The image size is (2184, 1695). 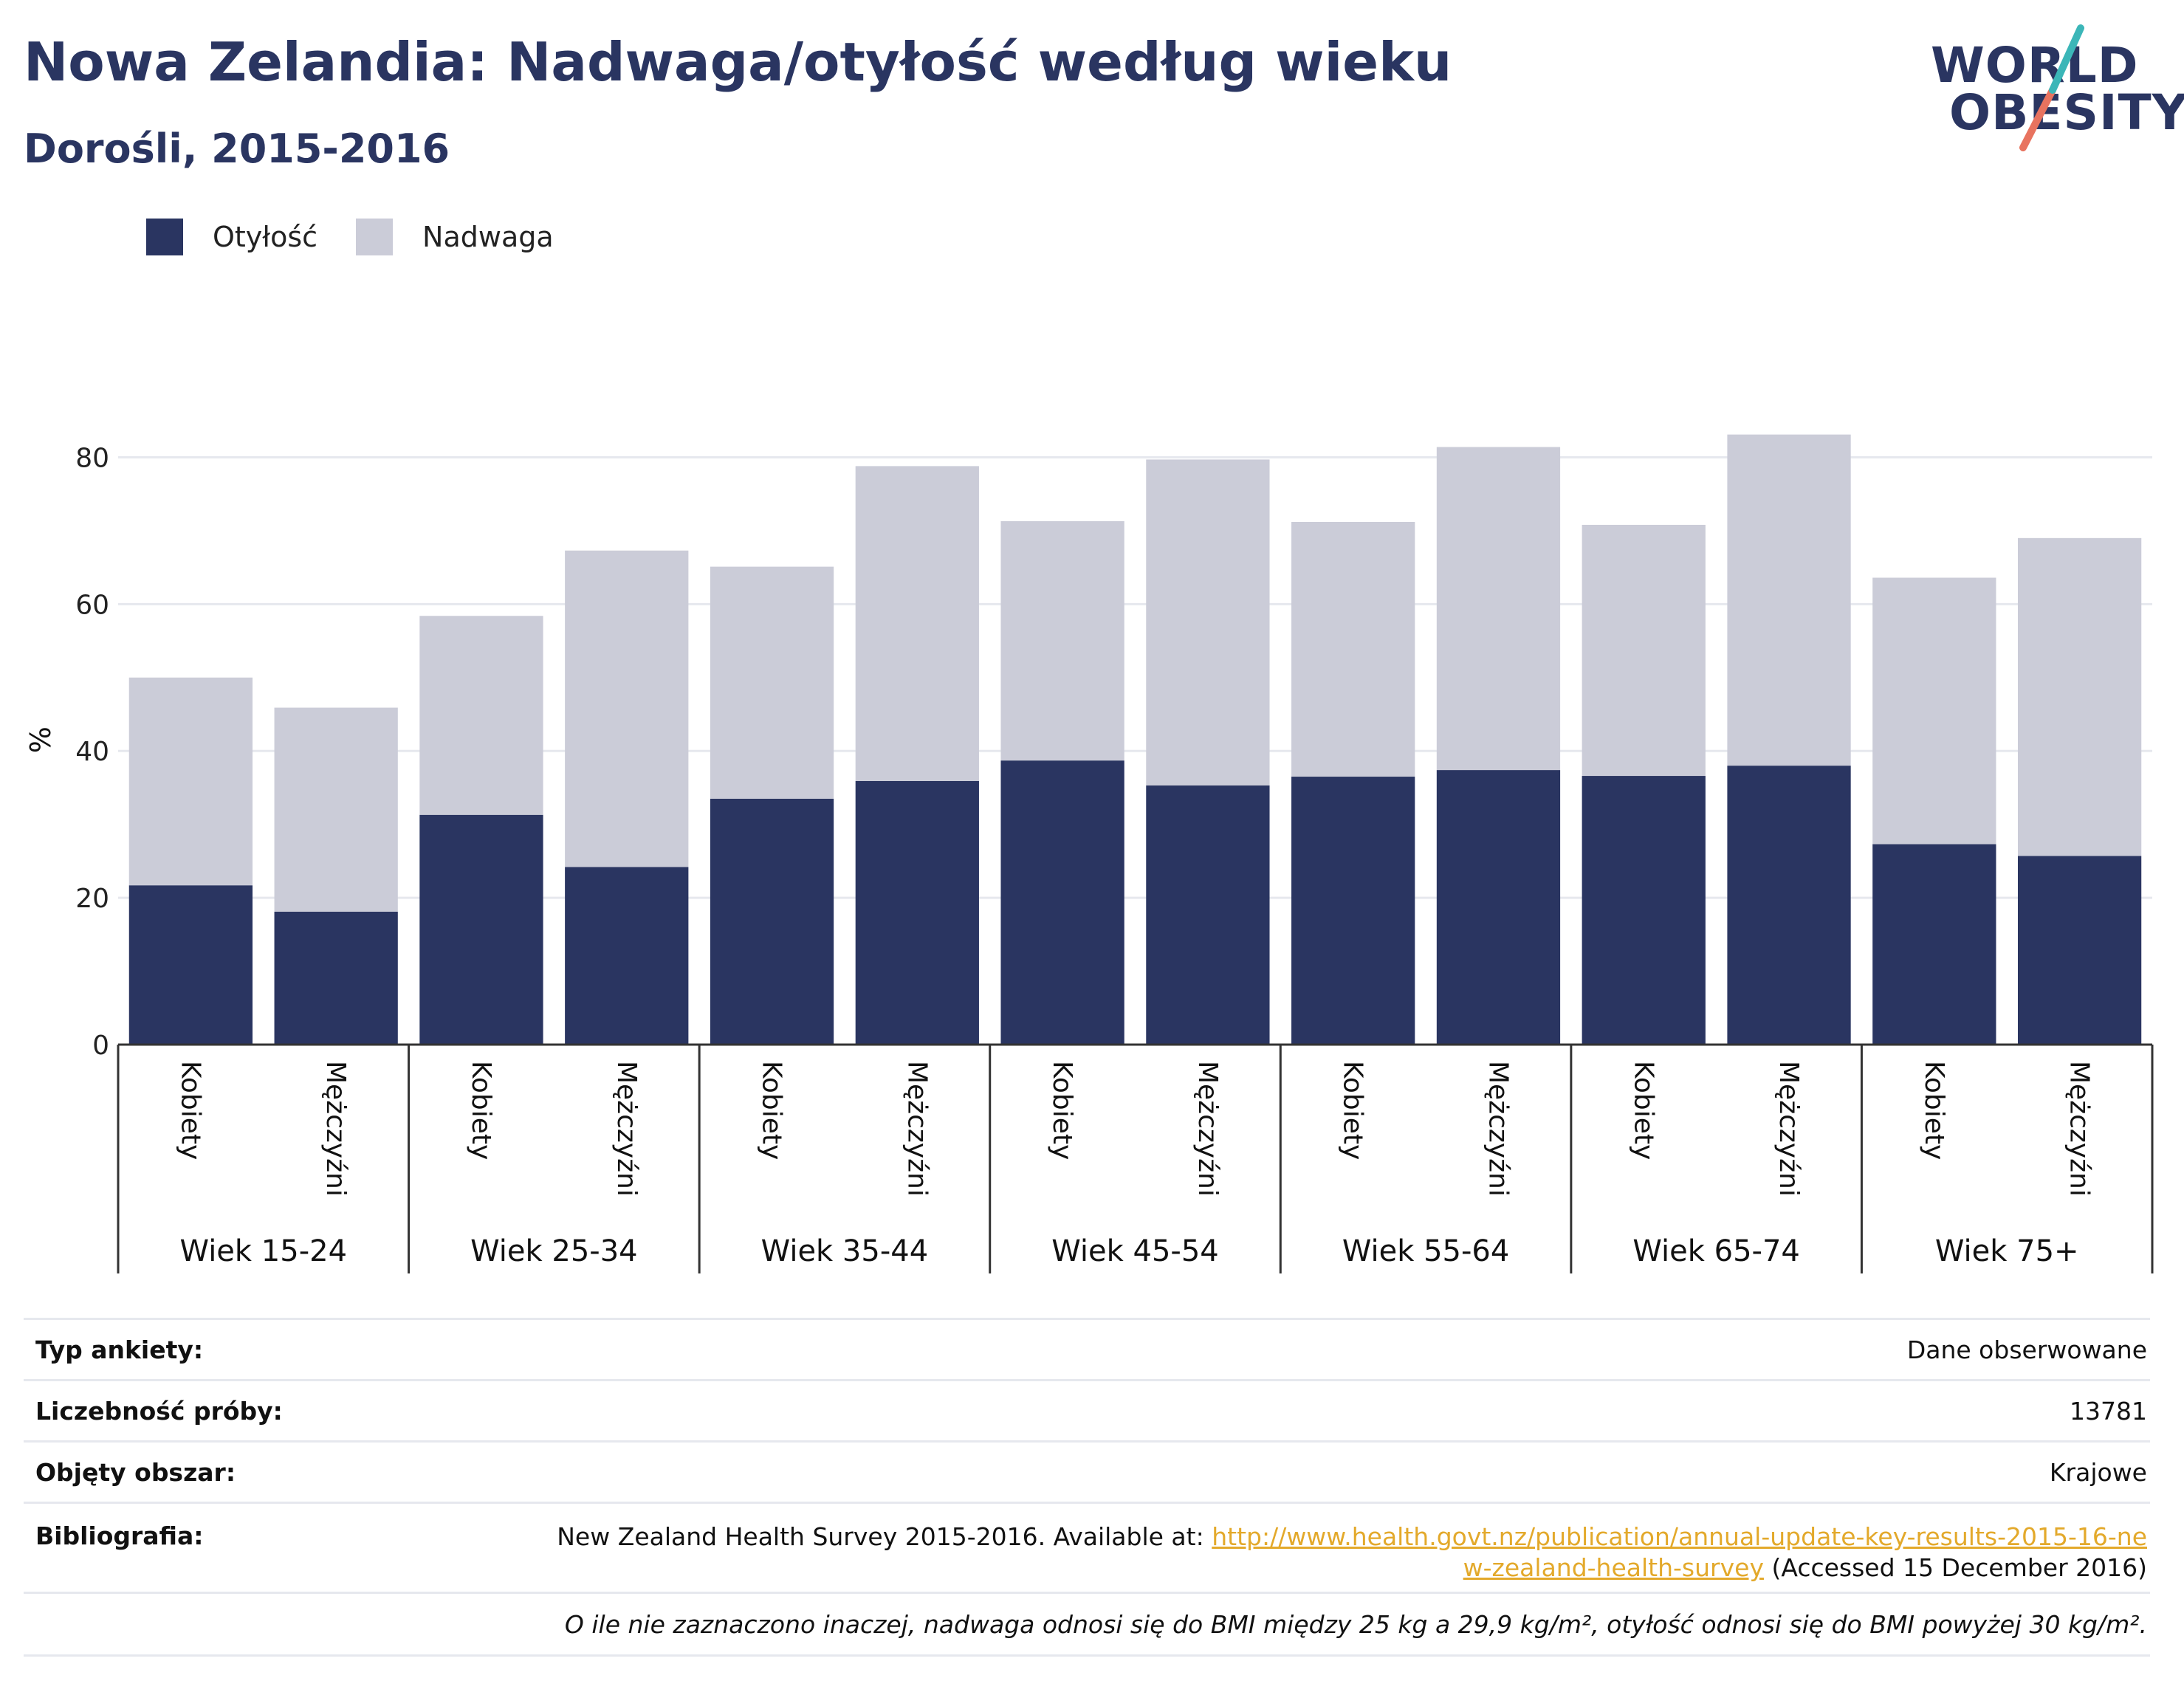 I want to click on sample-size-label: Liczebność próby:, so click(x=159, y=1411).